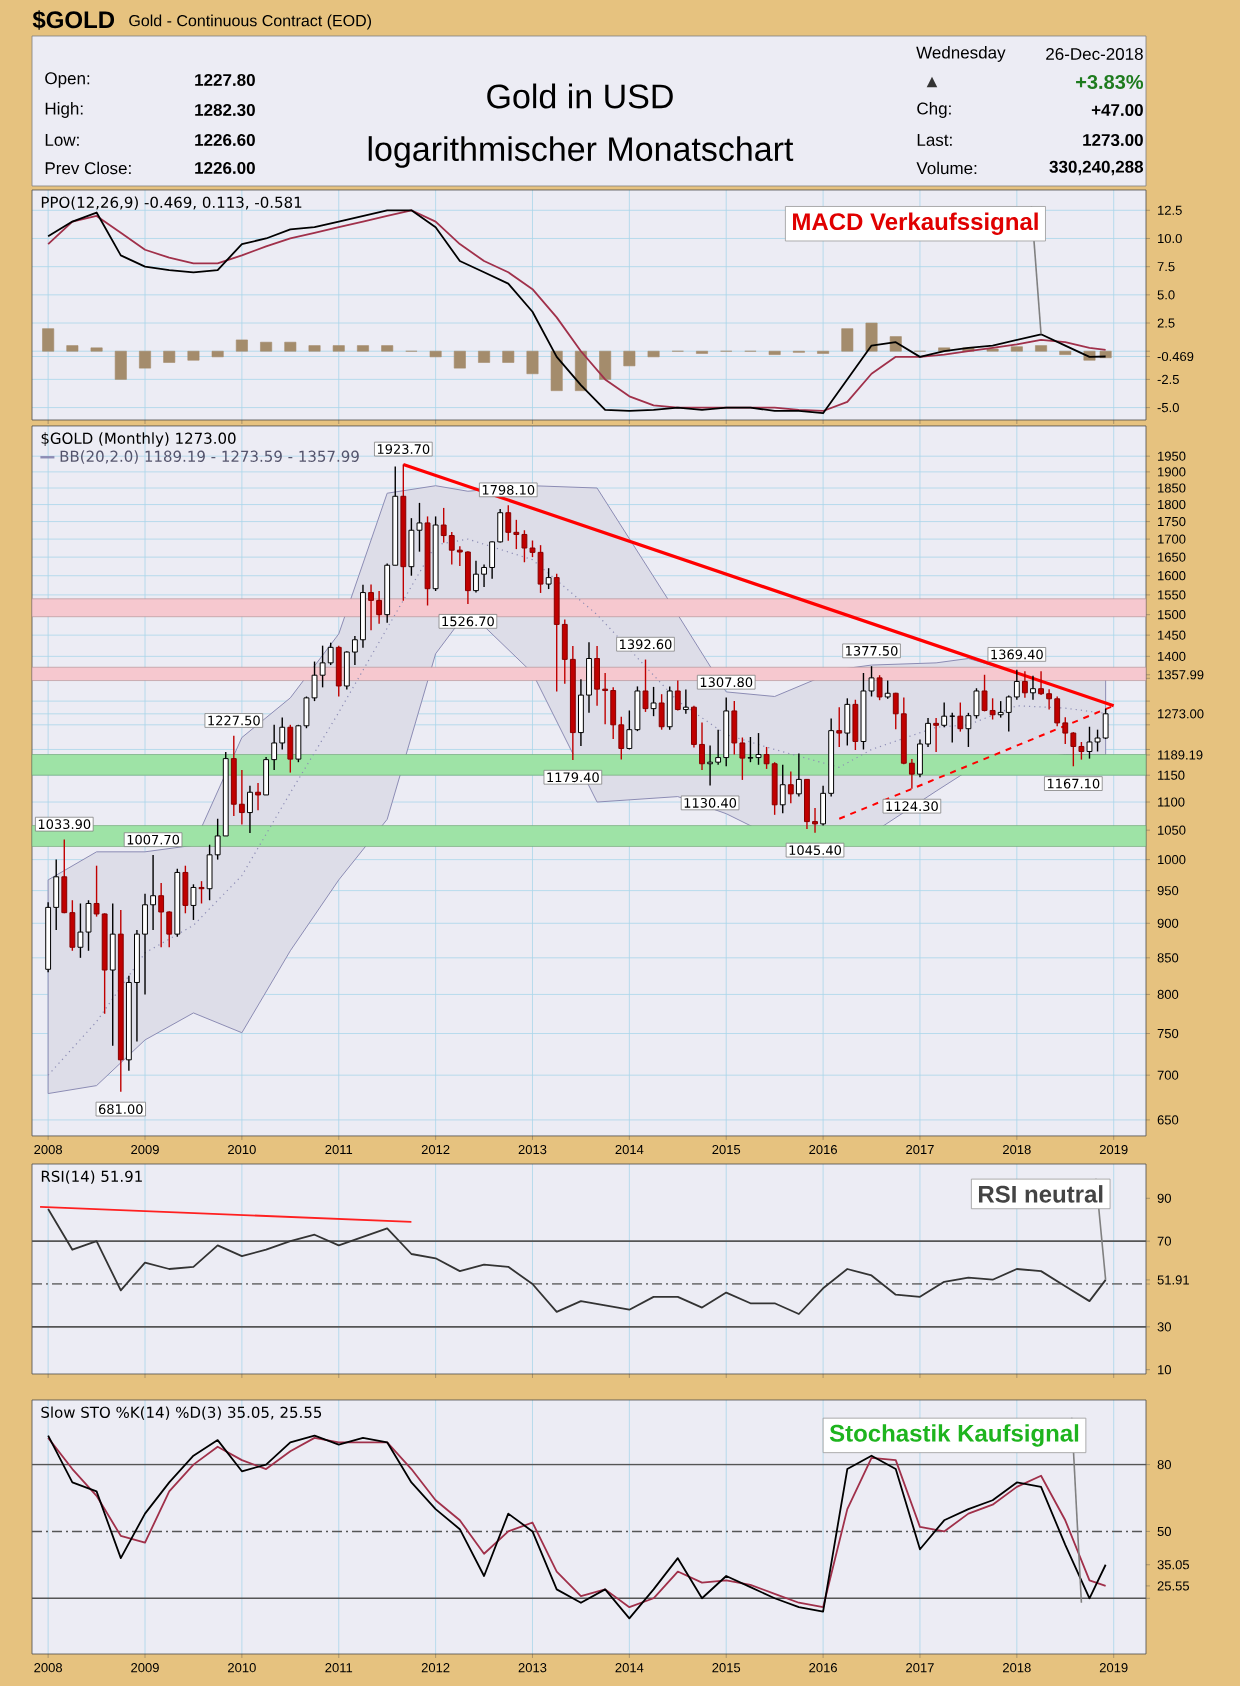  What do you see at coordinates (954, 1435) in the screenshot?
I see `annotation: Stochastik Kaufsignal` at bounding box center [954, 1435].